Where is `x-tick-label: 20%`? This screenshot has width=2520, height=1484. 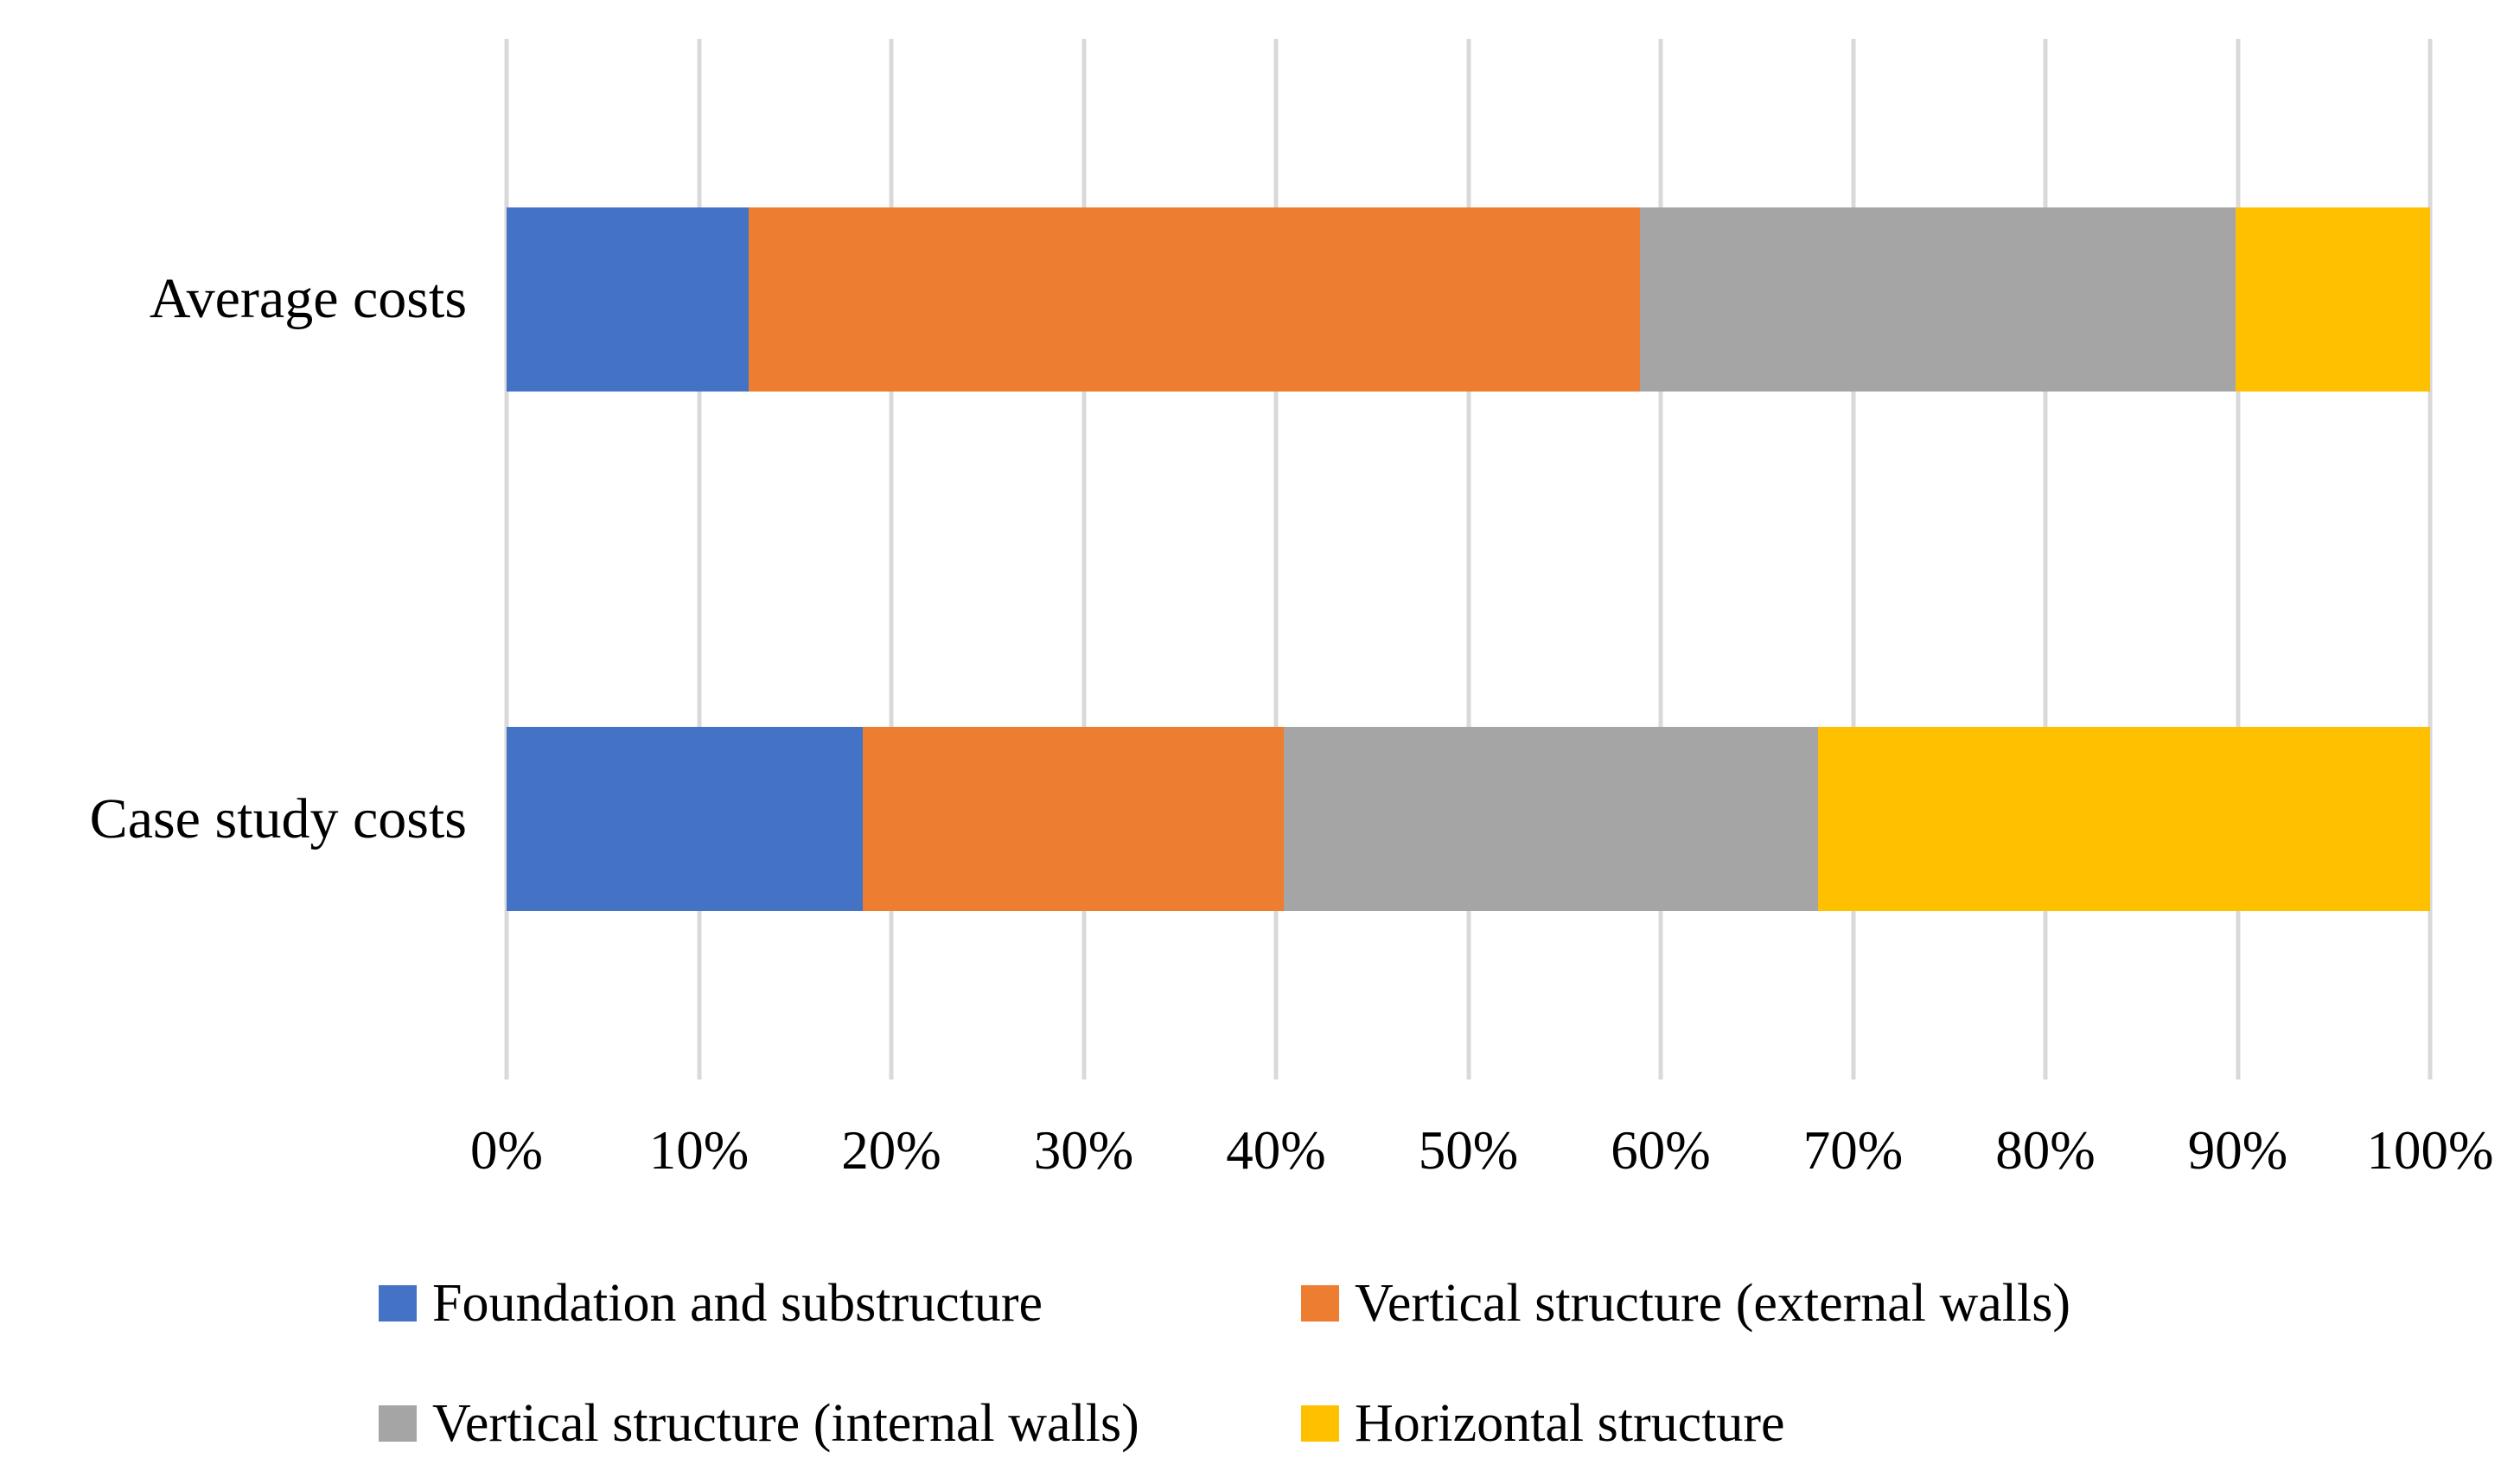 x-tick-label: 20% is located at coordinates (891, 1150).